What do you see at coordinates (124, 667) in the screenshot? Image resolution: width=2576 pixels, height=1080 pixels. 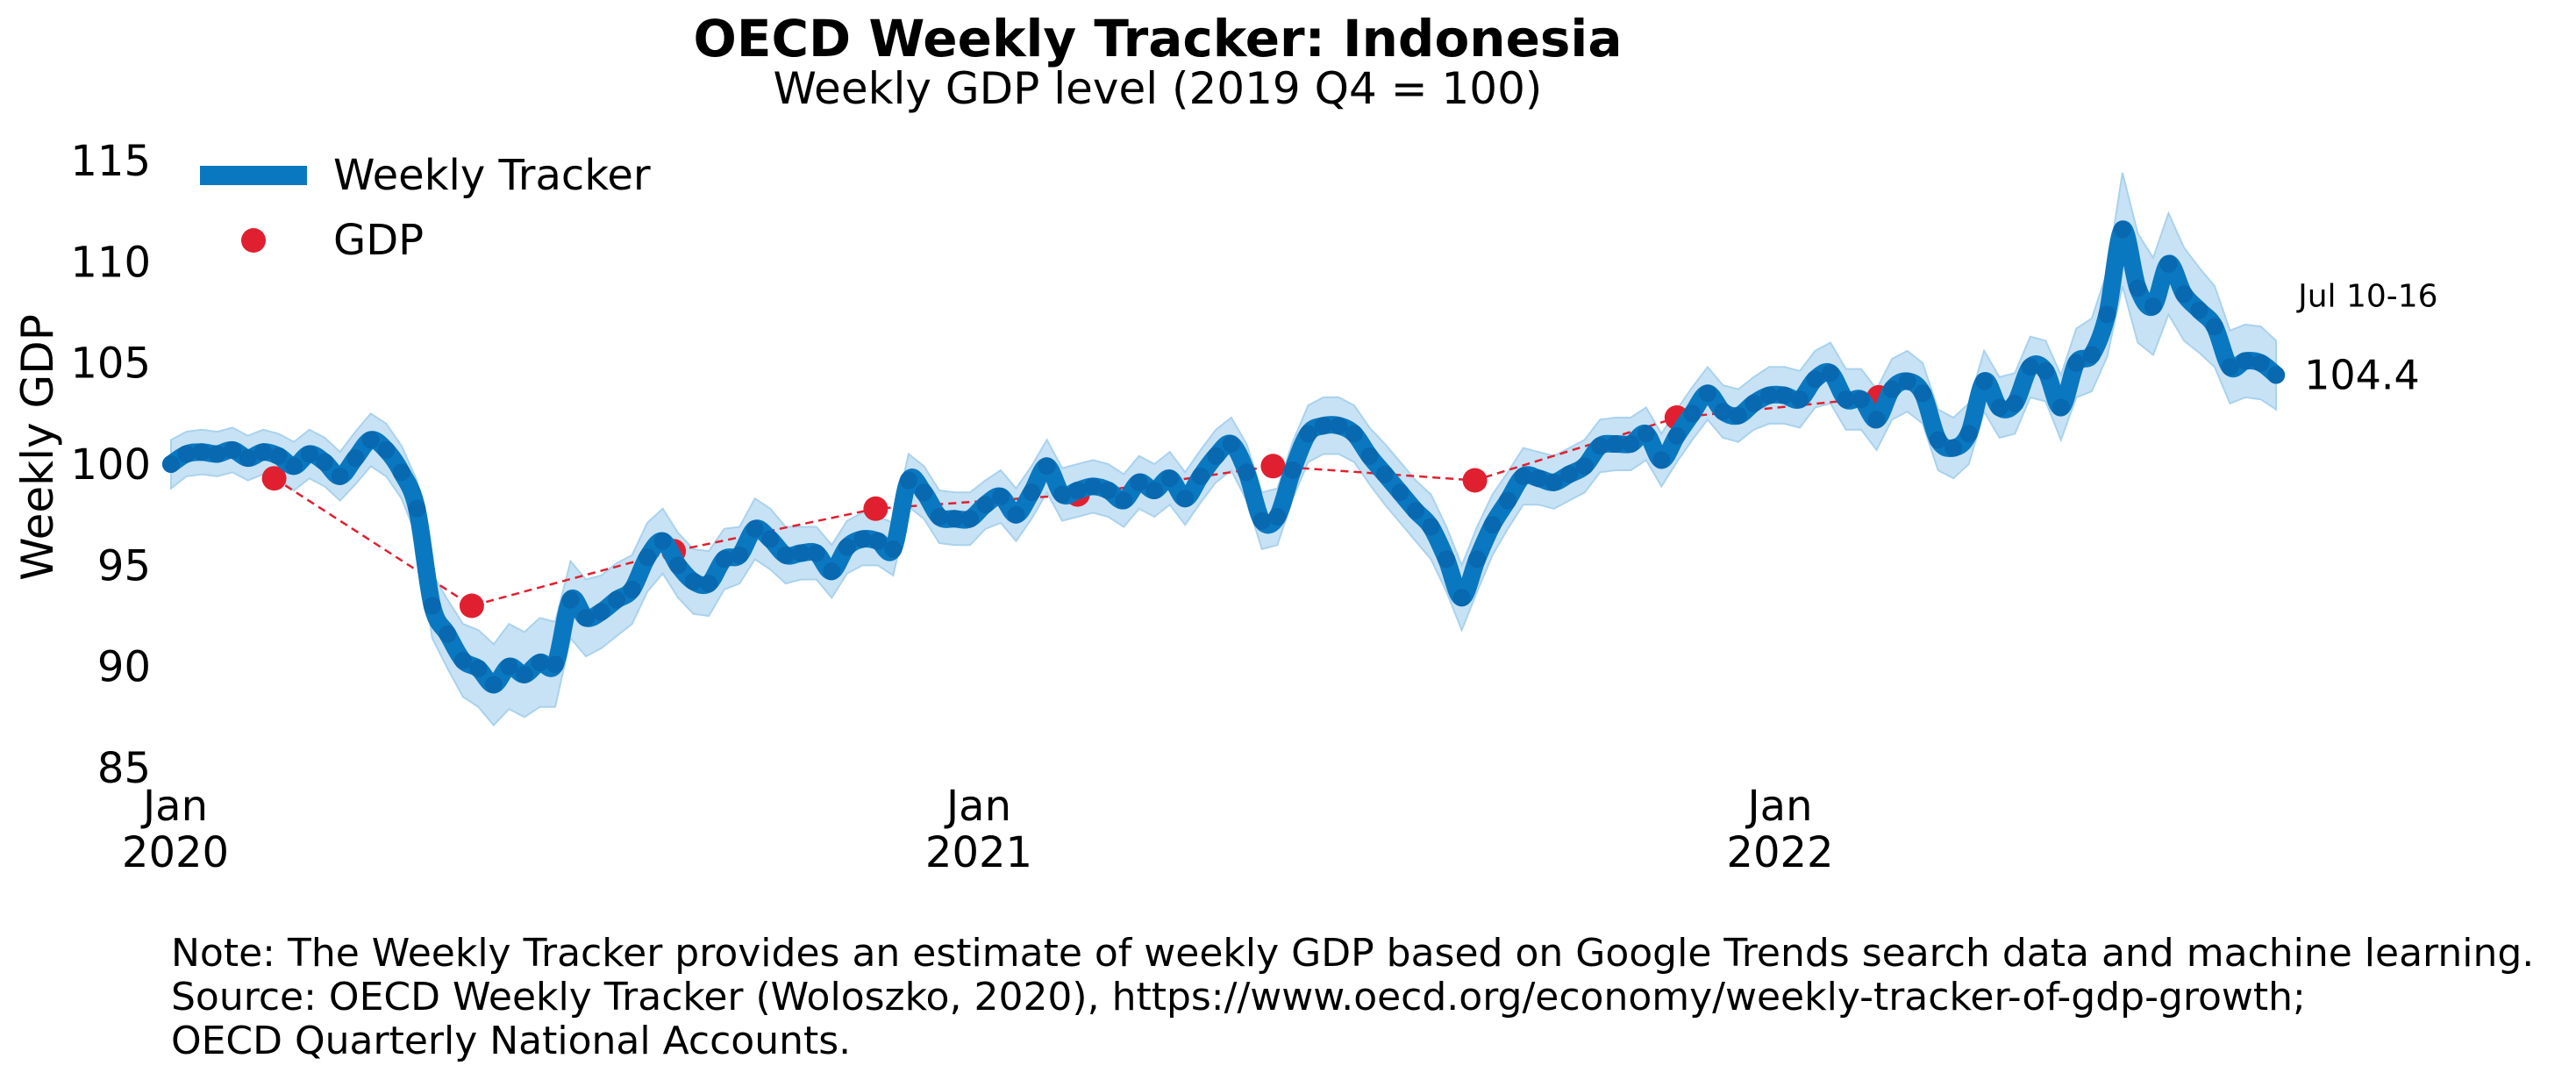 I see `y-tick-label: 90` at bounding box center [124, 667].